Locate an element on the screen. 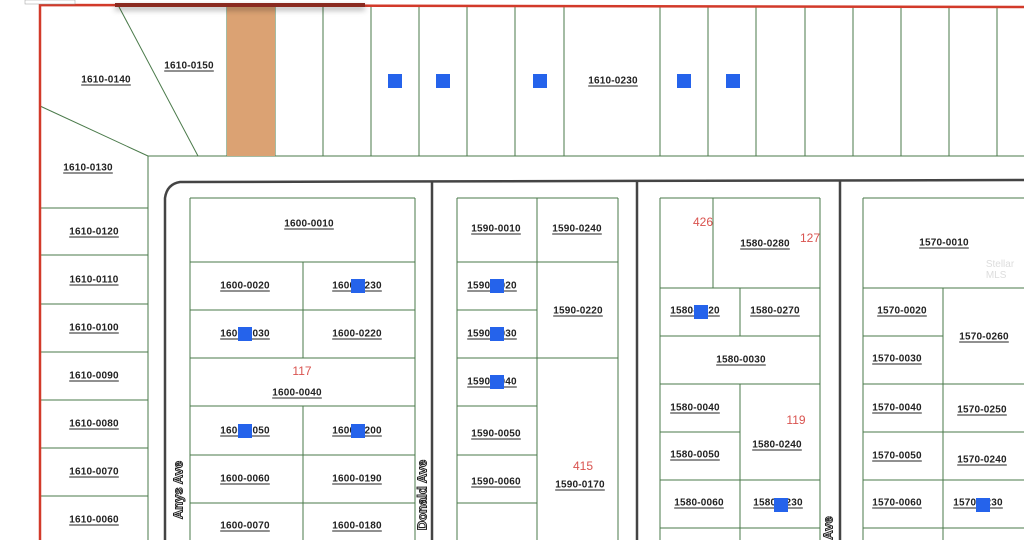 The image size is (1024, 540). parcel-label: 1610-0140 is located at coordinates (106, 80).